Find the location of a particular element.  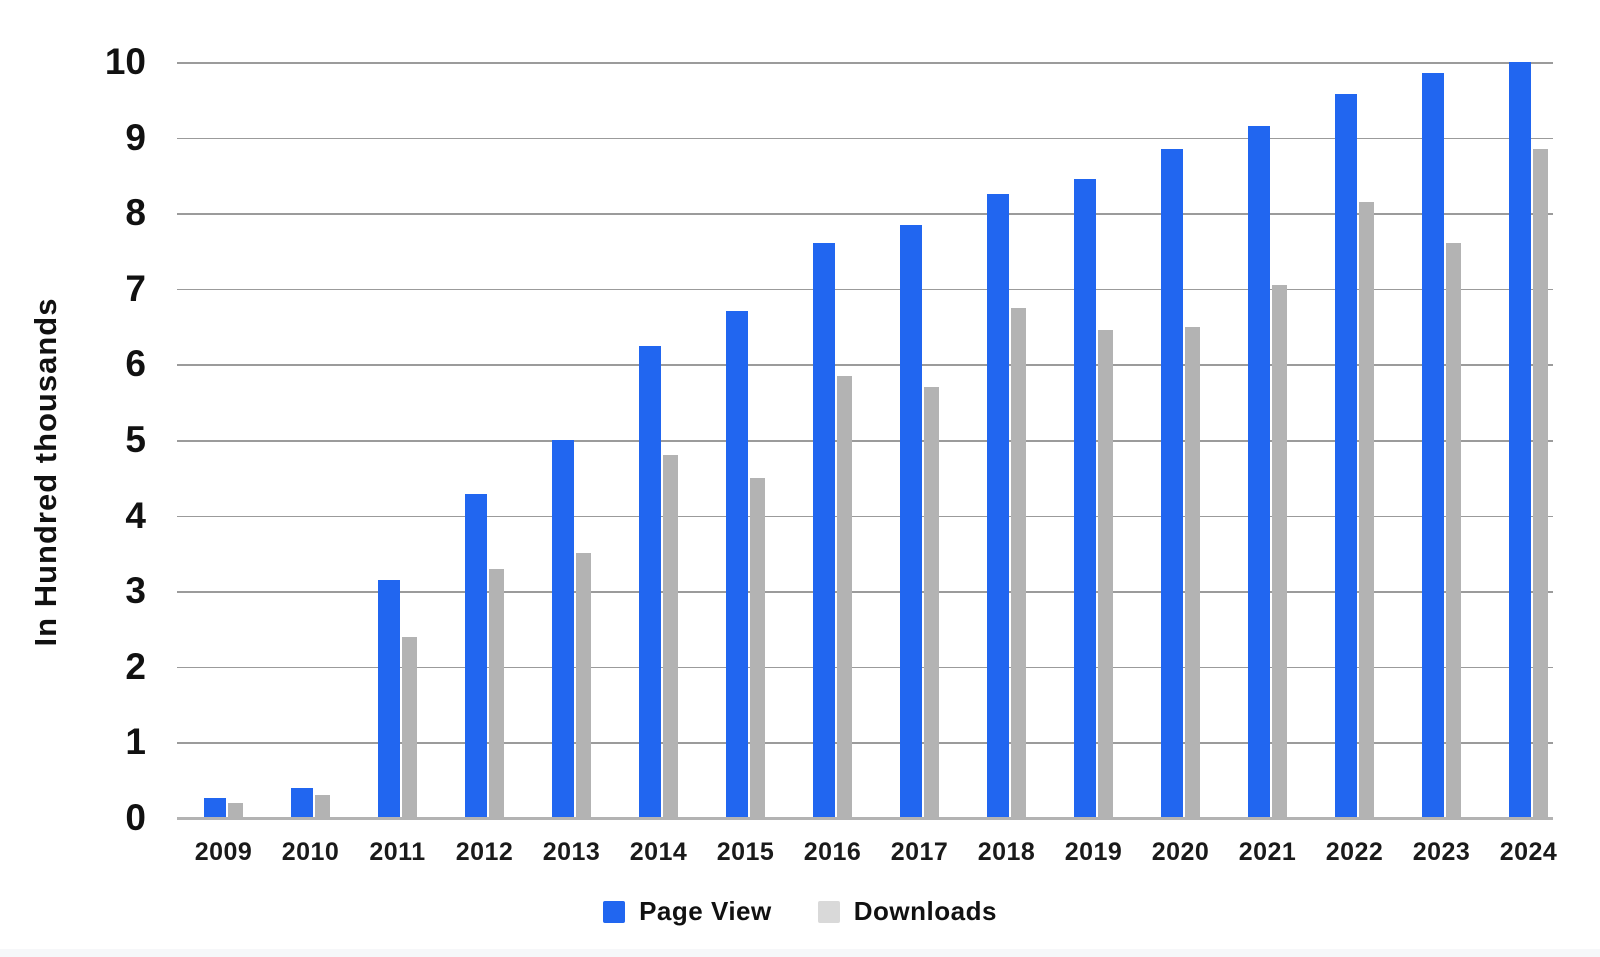

bar-group-2018 is located at coordinates (1006, 506).